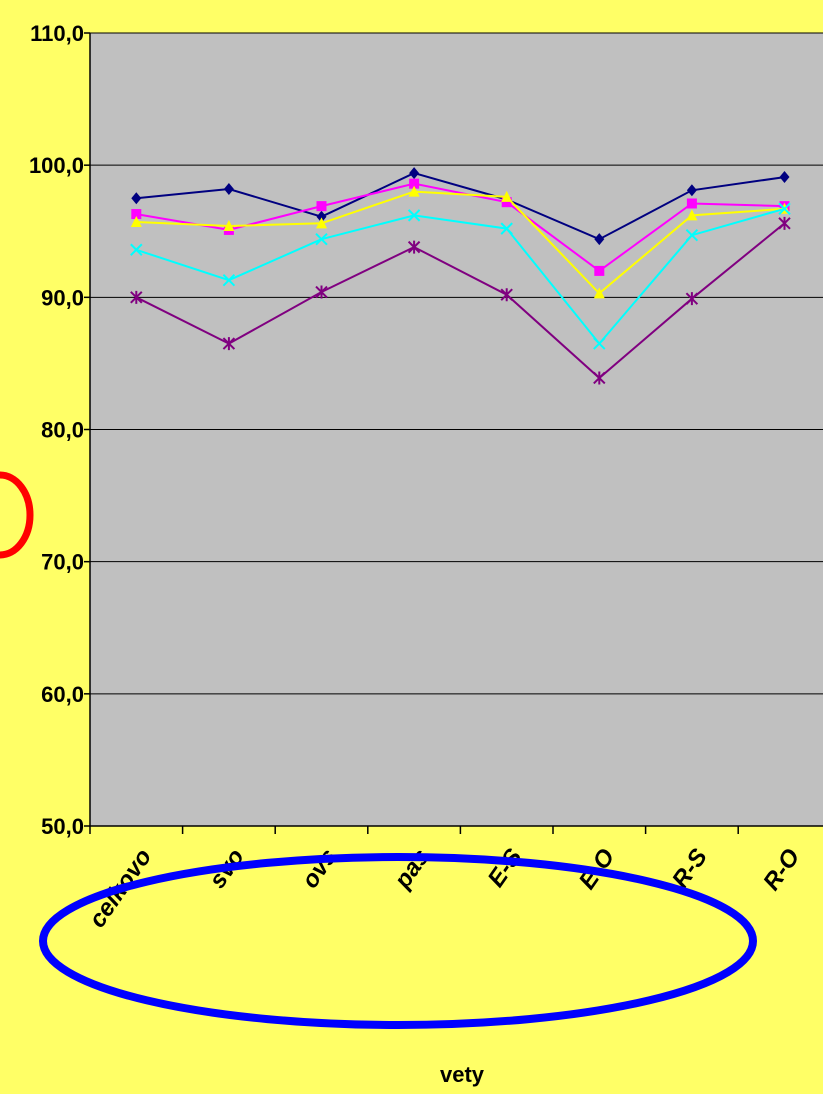  I want to click on y-tick-label: 110,0, so click(57, 33).